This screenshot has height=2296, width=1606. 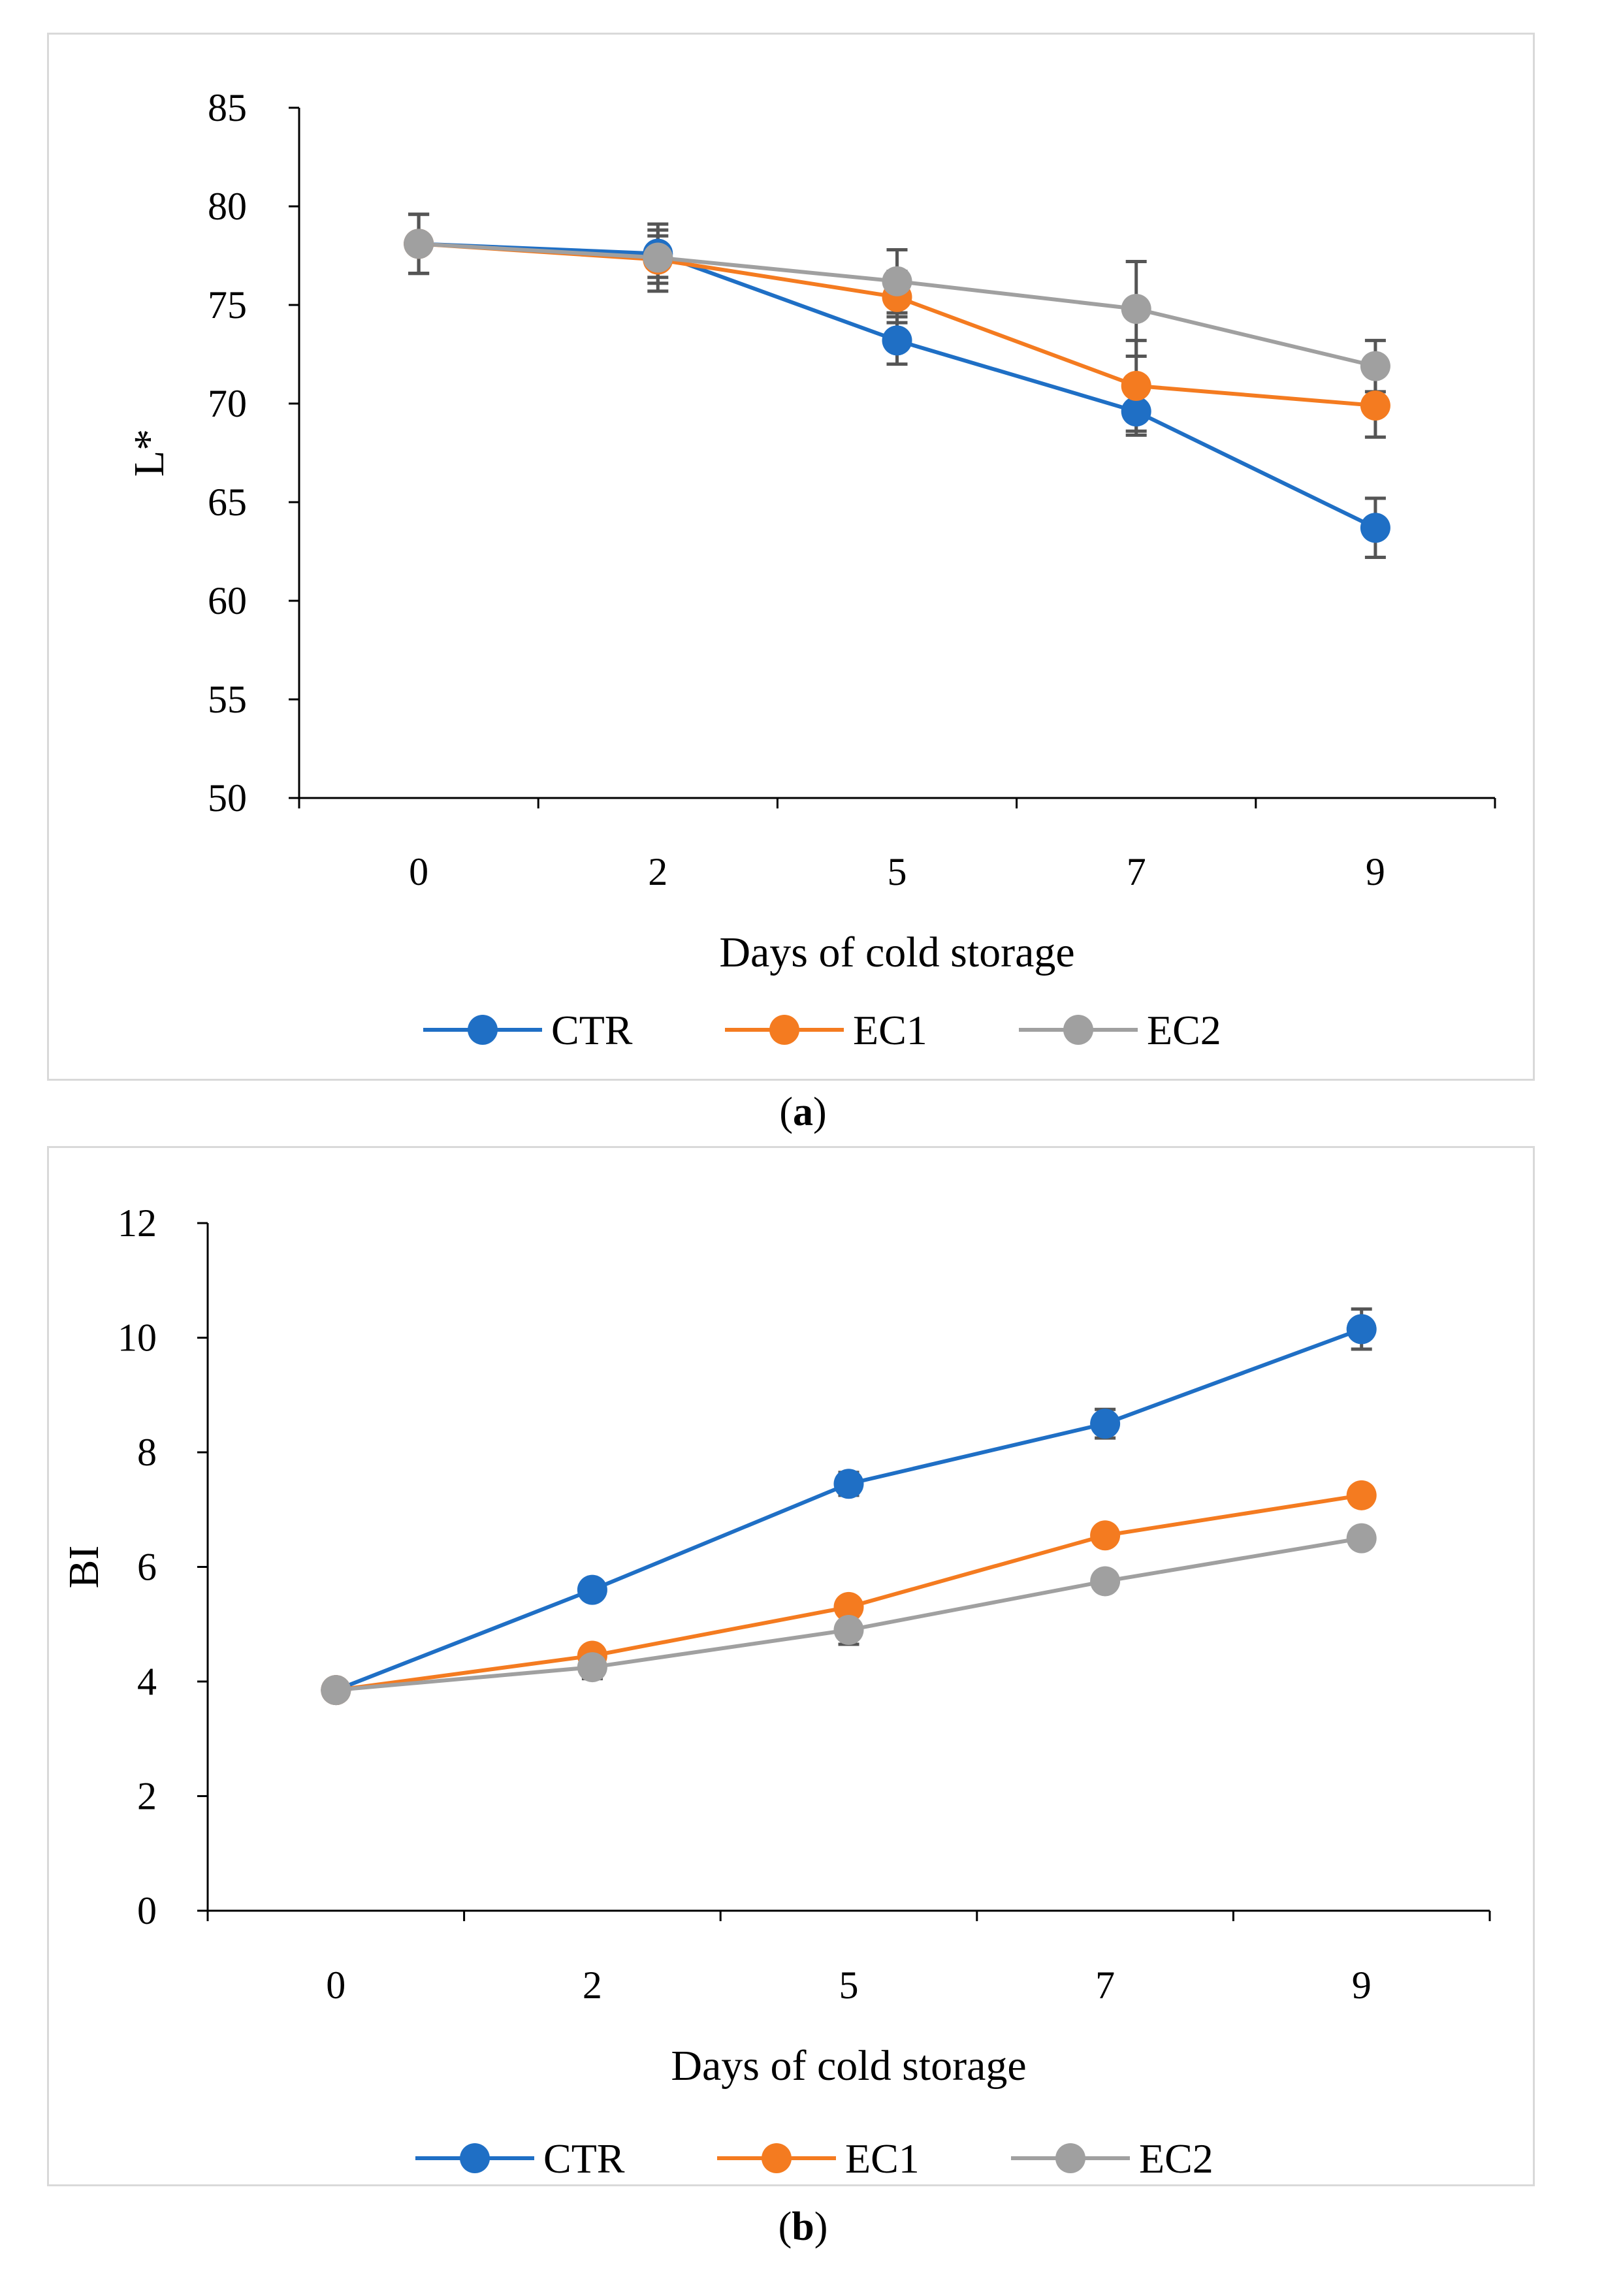 I want to click on y-tick-label-a: 55, so click(x=227, y=699).